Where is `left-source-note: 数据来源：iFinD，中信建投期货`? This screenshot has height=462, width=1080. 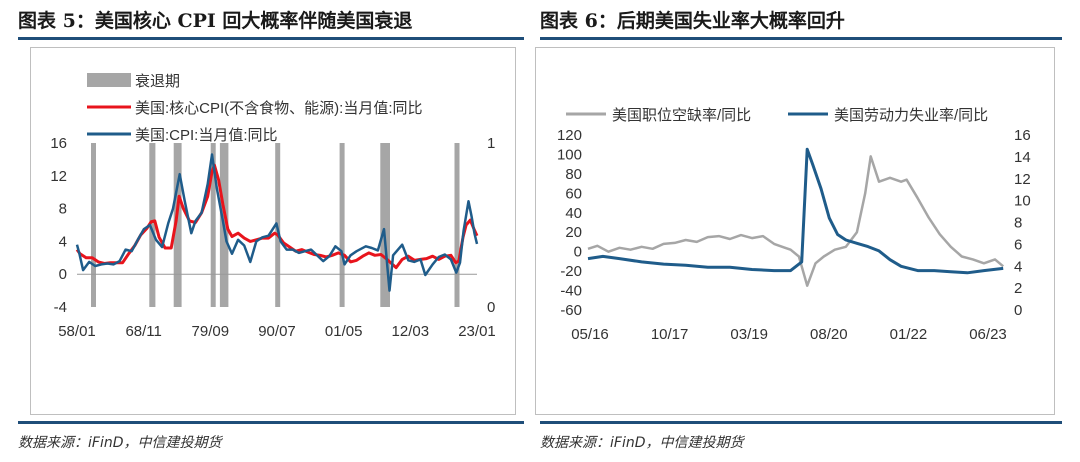 left-source-note: 数据来源：iFinD，中信建投期货 is located at coordinates (120, 443).